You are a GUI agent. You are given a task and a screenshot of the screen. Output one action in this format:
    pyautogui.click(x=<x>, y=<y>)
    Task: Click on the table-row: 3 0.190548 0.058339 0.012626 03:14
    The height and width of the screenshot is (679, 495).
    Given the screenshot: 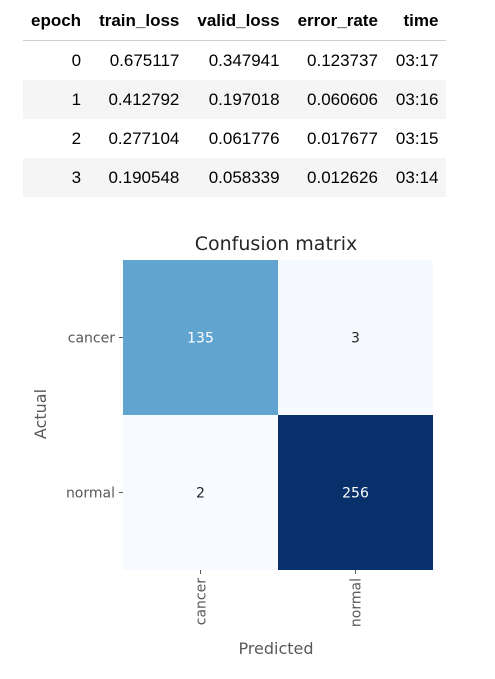 What is the action you would take?
    pyautogui.click(x=235, y=177)
    